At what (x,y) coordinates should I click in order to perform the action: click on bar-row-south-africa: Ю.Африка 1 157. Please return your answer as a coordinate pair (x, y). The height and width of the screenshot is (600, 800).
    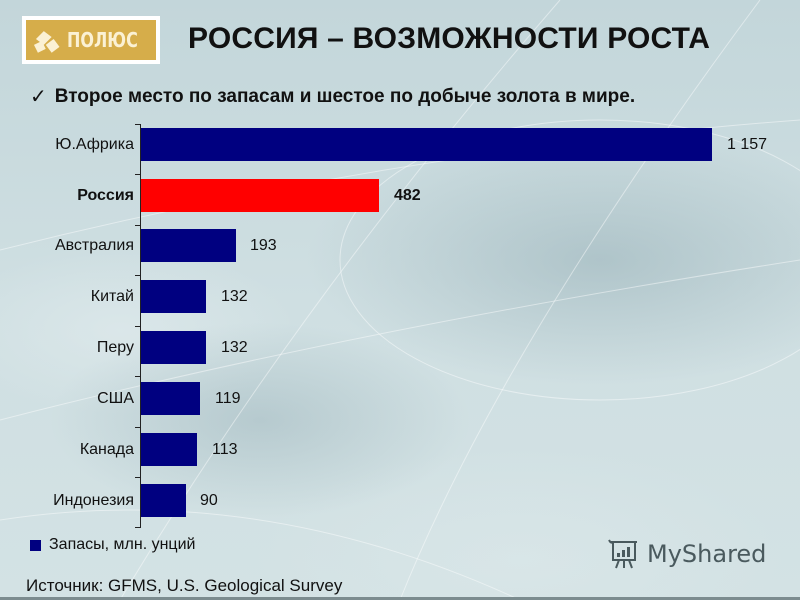
    Looking at the image, I should click on (400, 145).